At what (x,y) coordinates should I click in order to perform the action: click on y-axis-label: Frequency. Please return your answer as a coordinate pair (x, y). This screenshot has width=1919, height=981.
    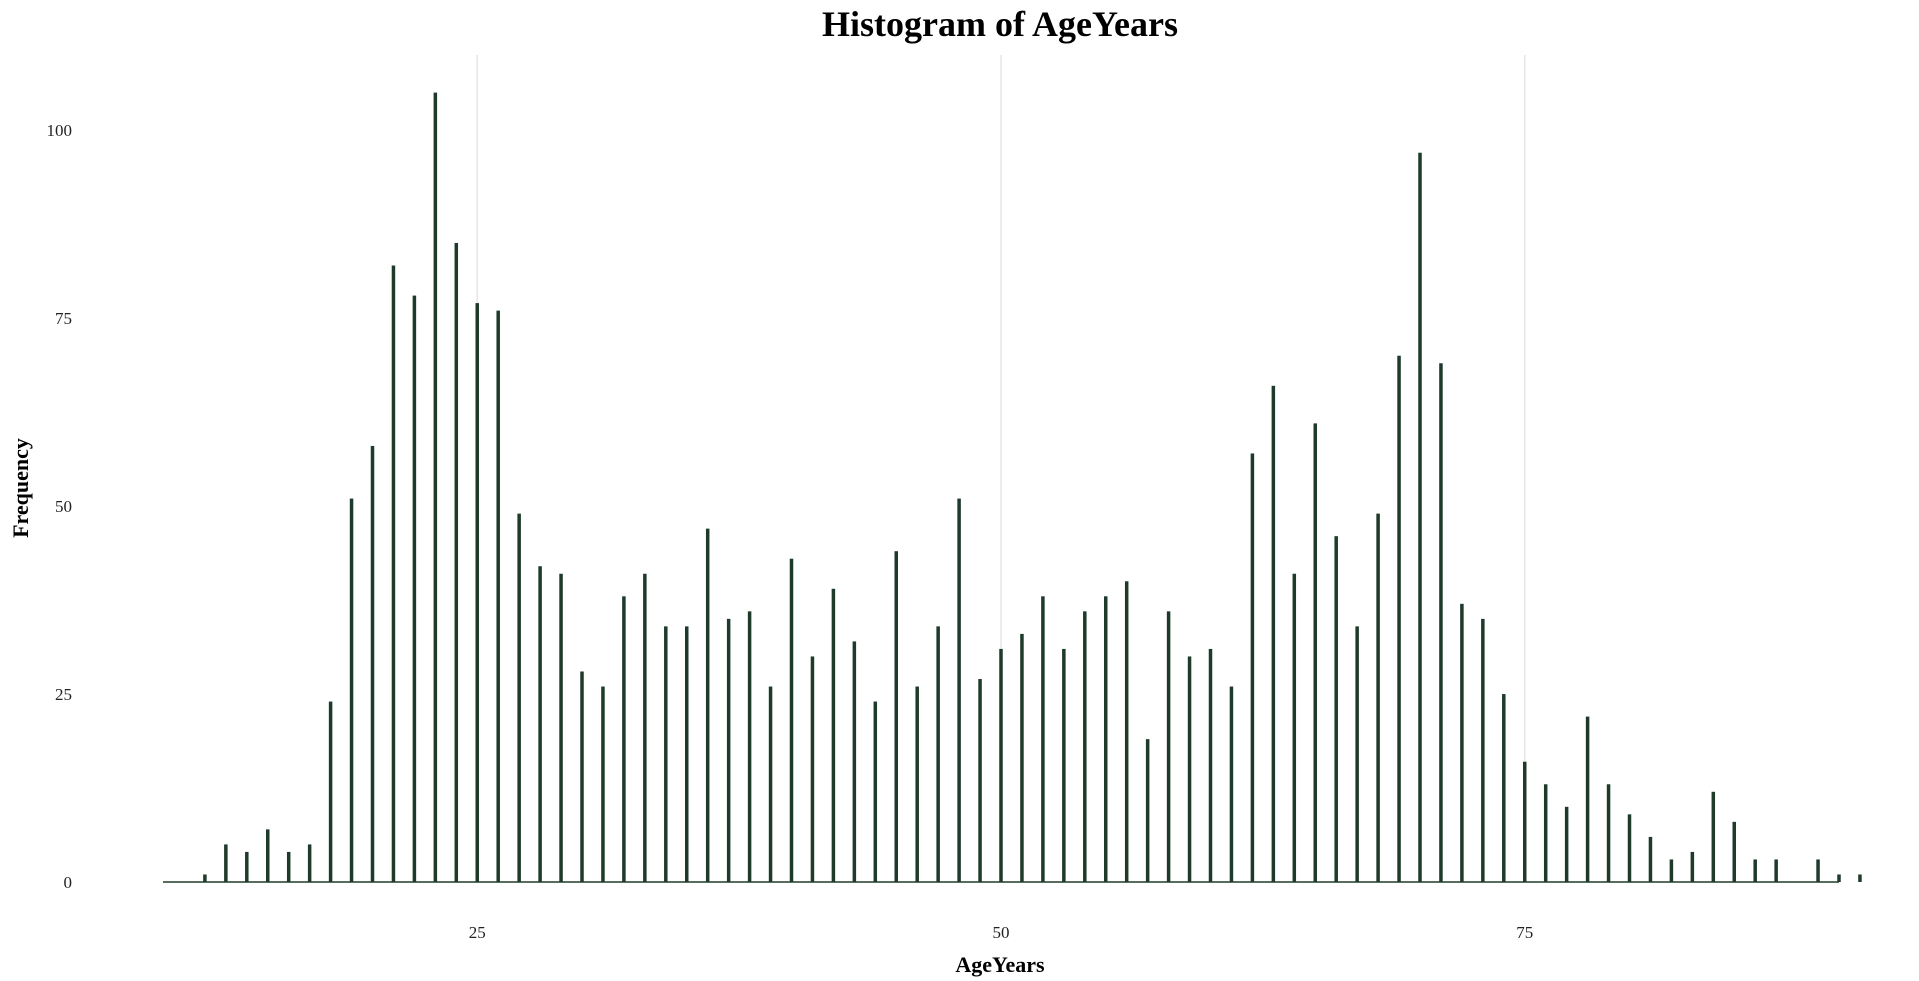
    Looking at the image, I should click on (20, 488).